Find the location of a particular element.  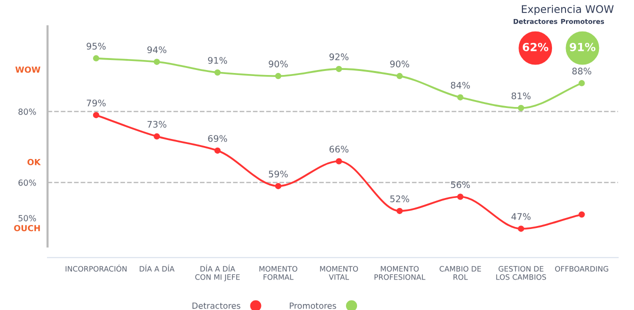

y-tick-label: 60% is located at coordinates (27, 183).